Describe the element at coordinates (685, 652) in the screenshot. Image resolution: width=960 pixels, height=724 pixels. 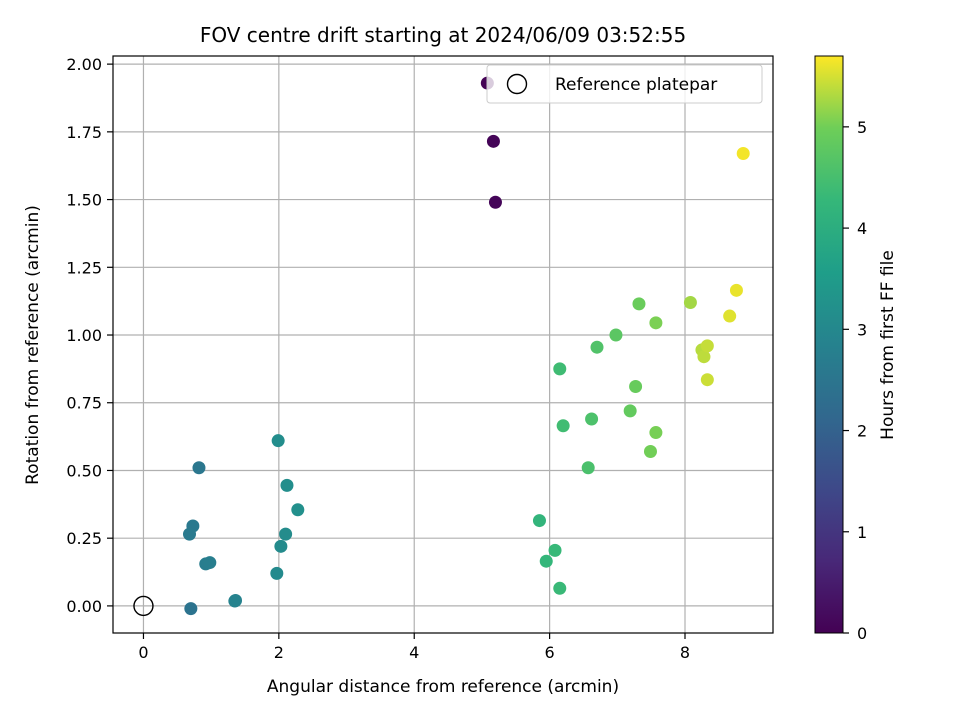
I see `x-tick-label: 8` at that location.